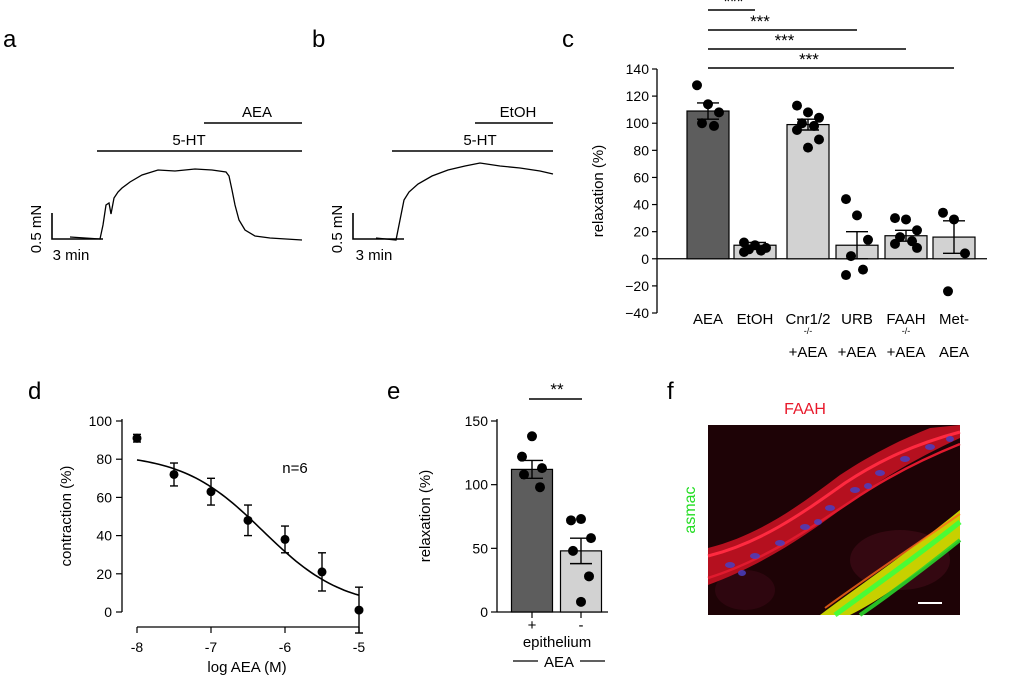 This screenshot has width=1024, height=679. I want to click on category-label: EtOH, so click(755, 319).